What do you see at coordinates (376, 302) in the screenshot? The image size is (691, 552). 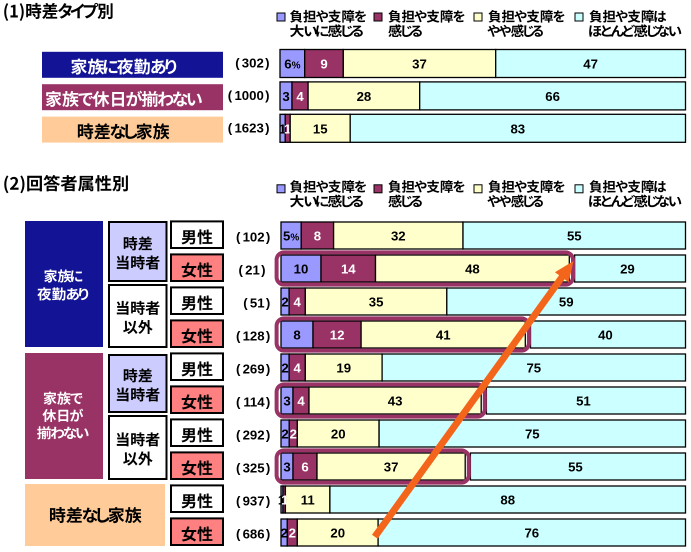 I see `svg-text: 35` at bounding box center [376, 302].